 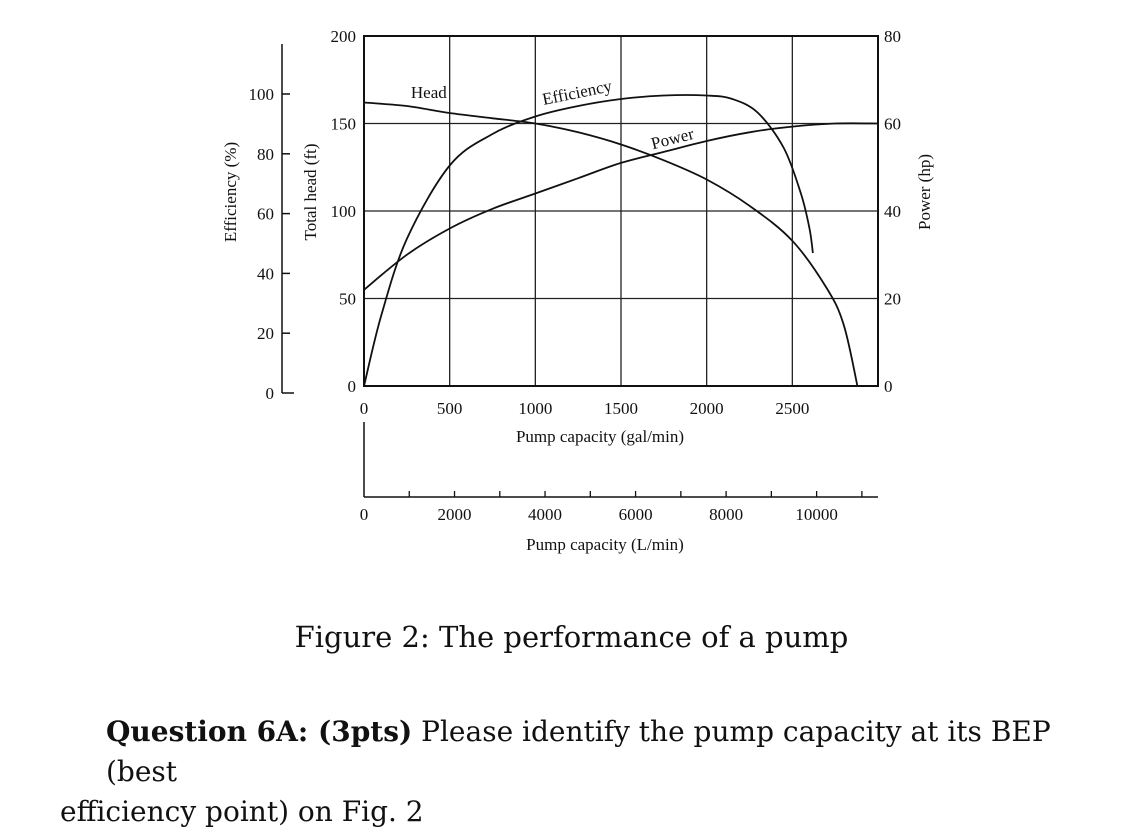 I want to click on head-curve, so click(x=611, y=244).